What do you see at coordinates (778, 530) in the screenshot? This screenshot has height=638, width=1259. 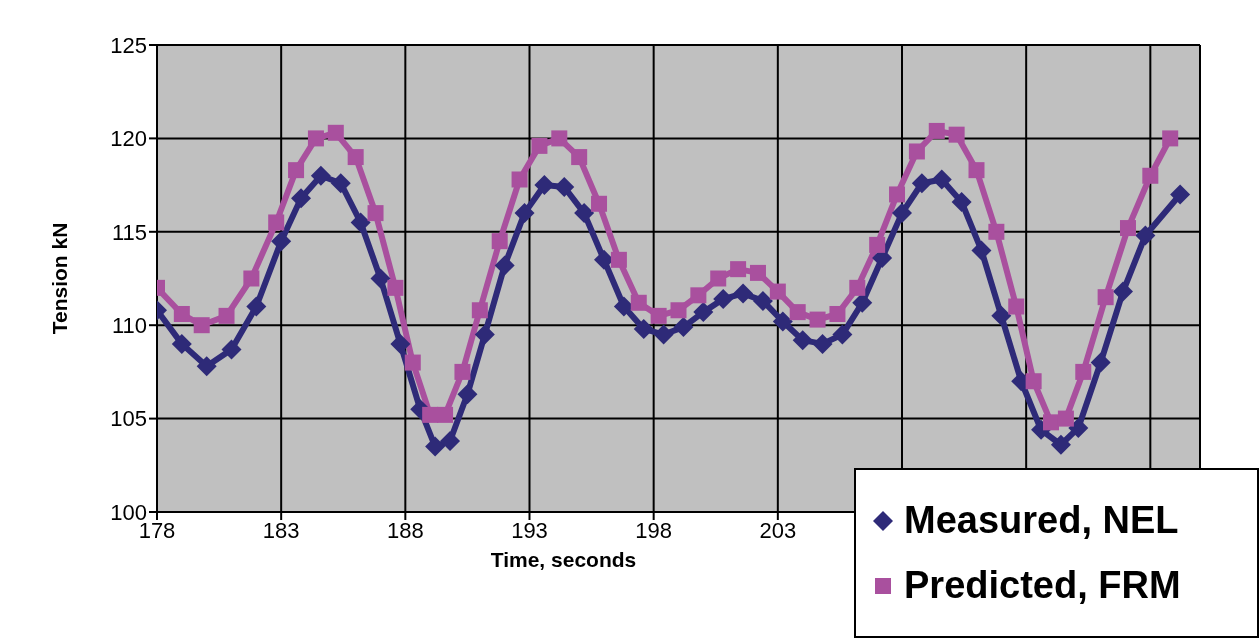 I see `x-tick-label: 203` at bounding box center [778, 530].